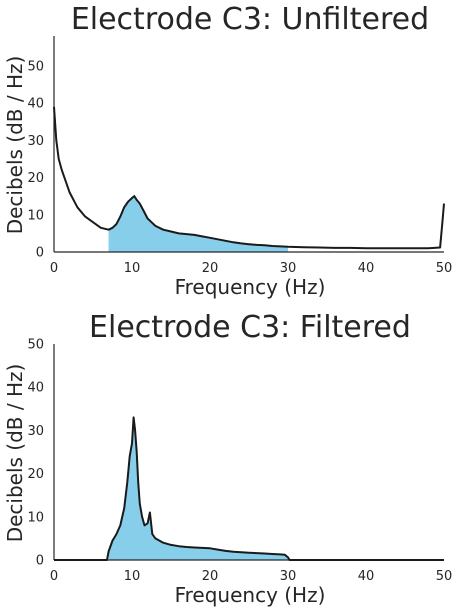 The image size is (473, 610). I want to click on chart-title: Electrode C3: Unfiltered, so click(250, 19).